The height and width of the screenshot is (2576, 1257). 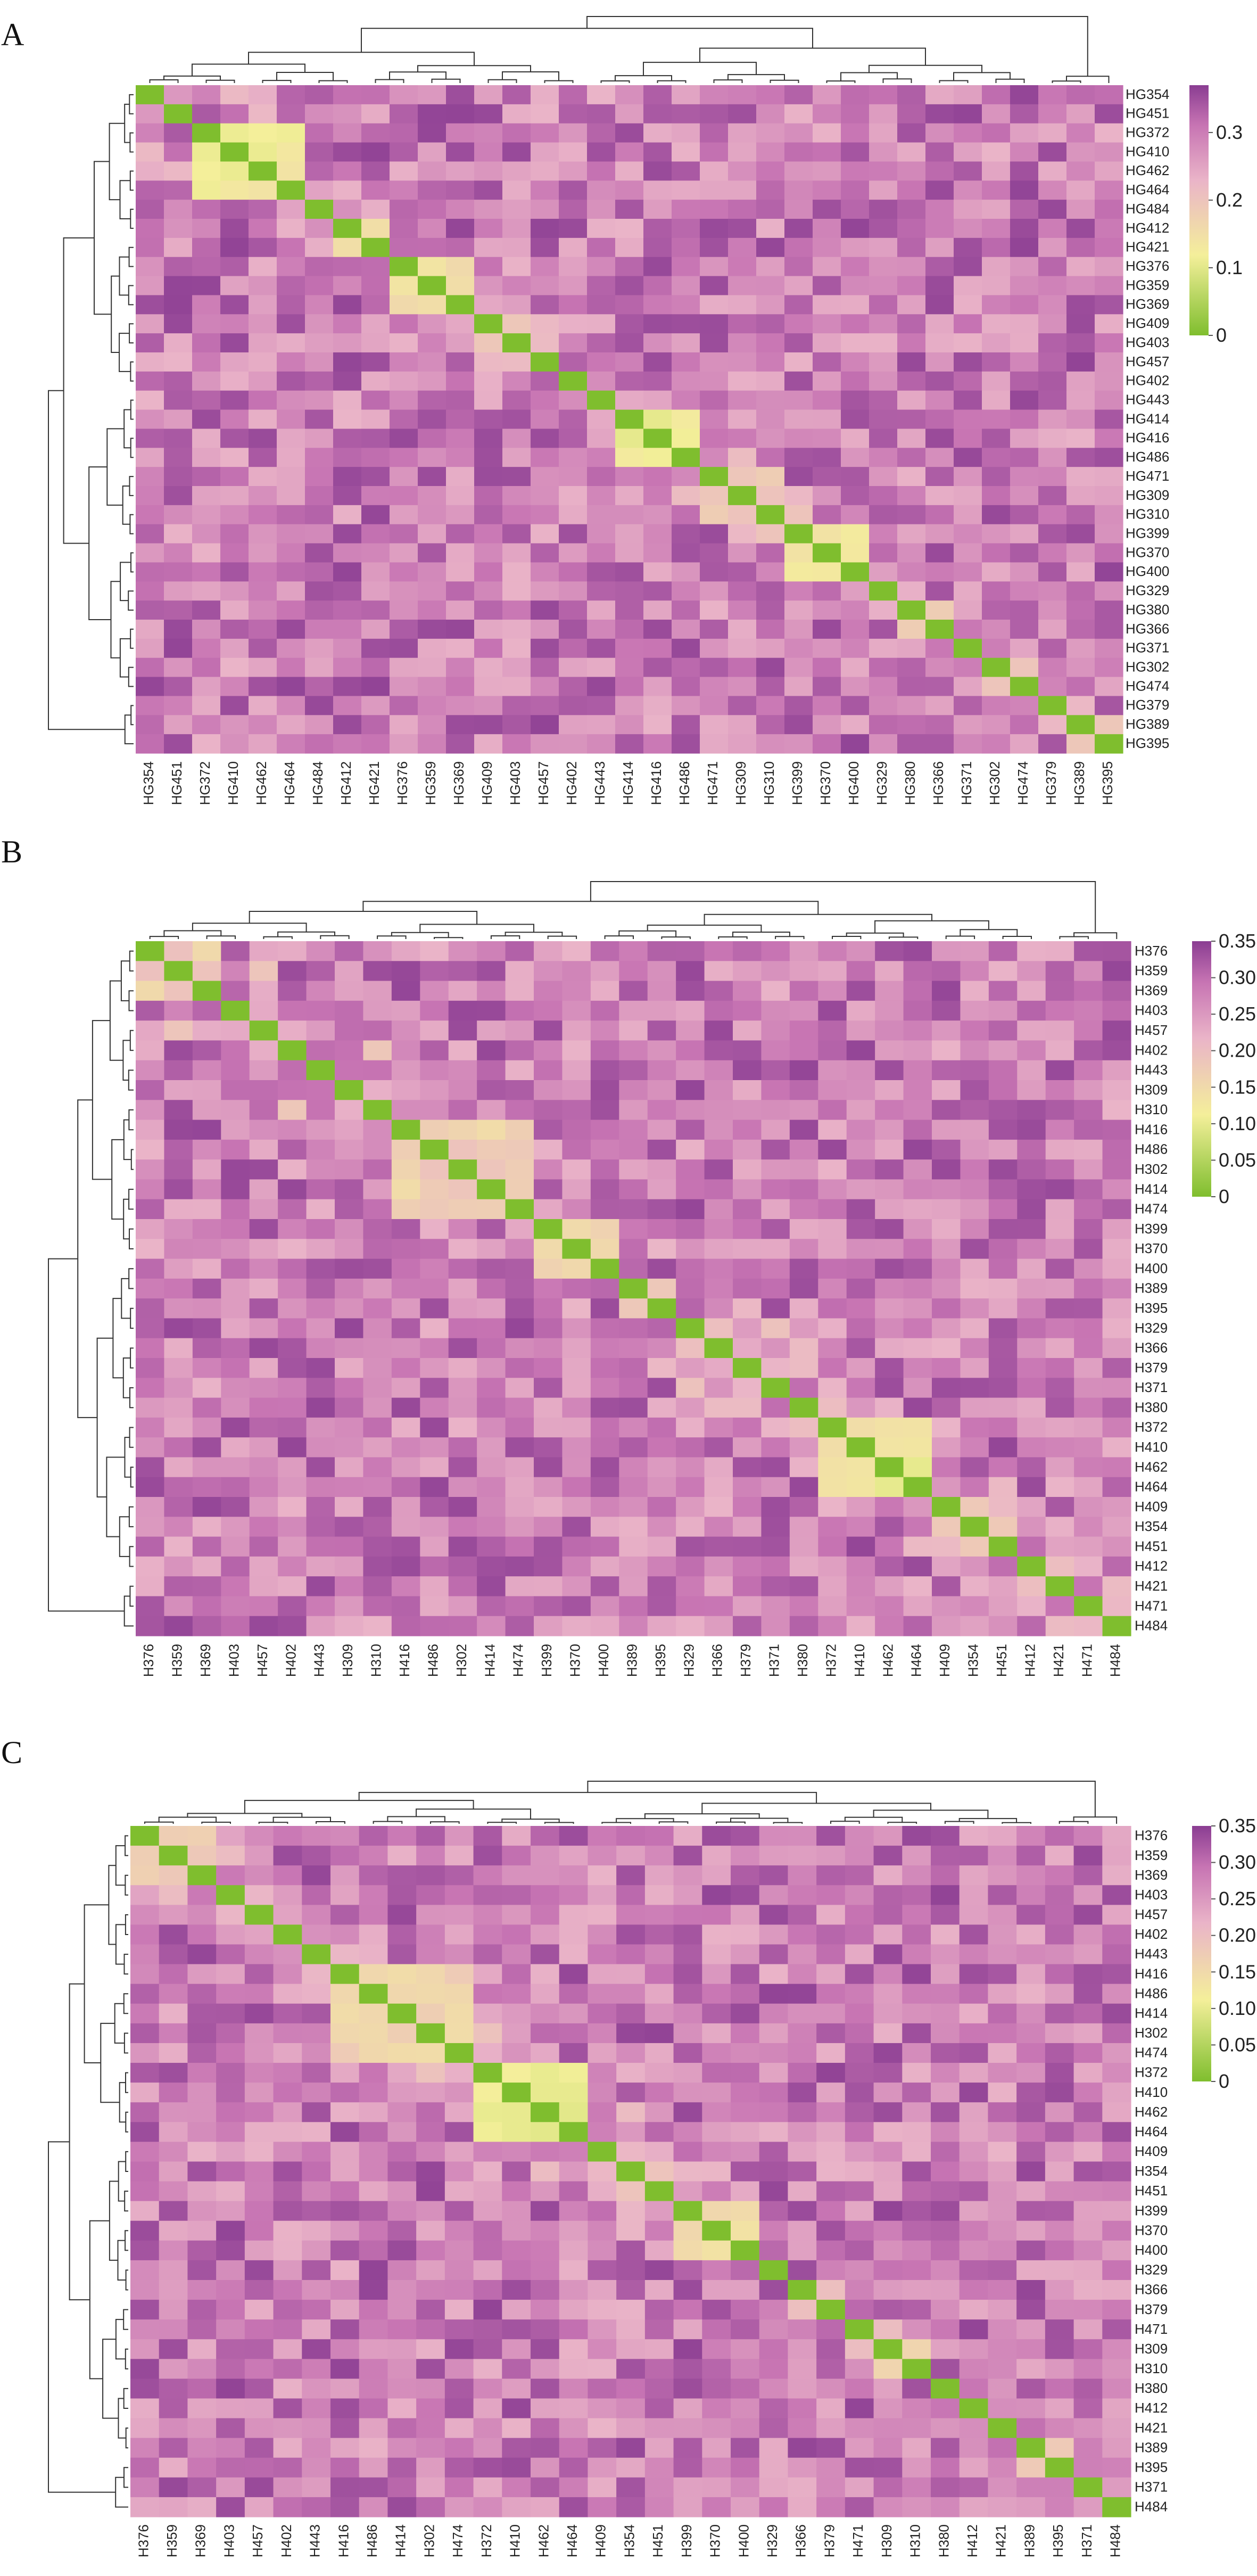 I want to click on column-label: HG400, so click(x=854, y=783).